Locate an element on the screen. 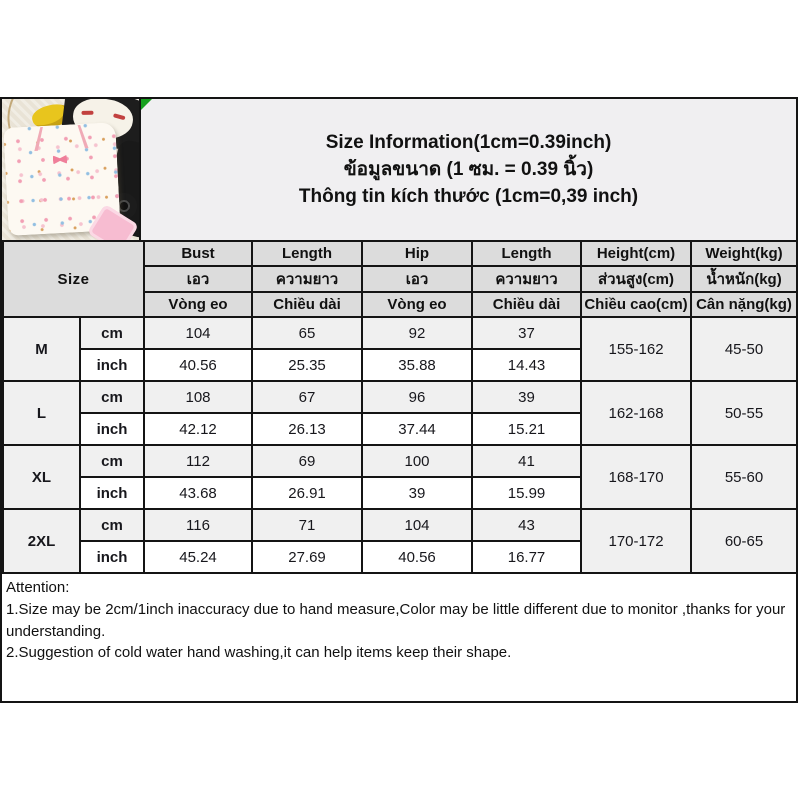 This screenshot has height=800, width=800. column-header-weight-th: น้ำหนัก(kg) is located at coordinates (744, 279).